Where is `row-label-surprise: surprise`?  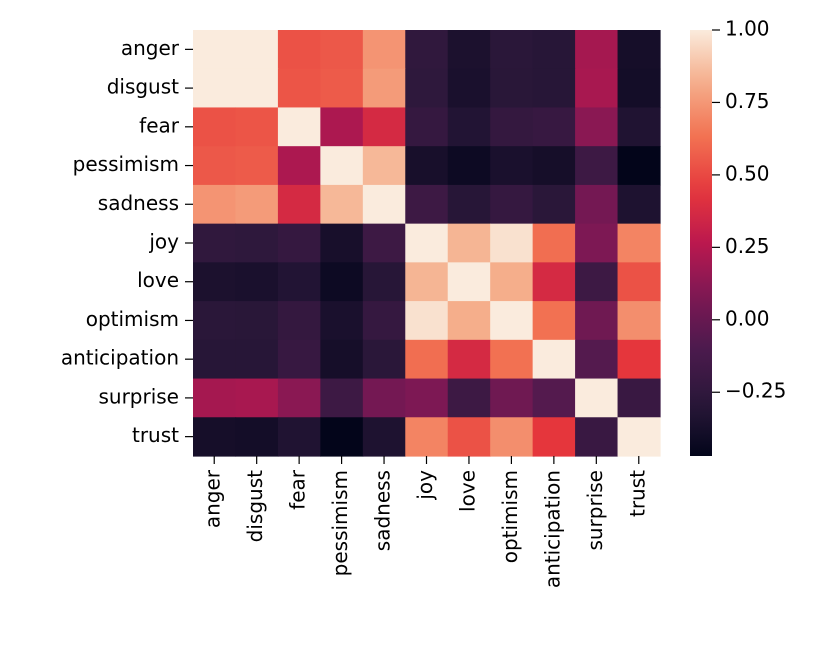
row-label-surprise: surprise is located at coordinates (138, 396).